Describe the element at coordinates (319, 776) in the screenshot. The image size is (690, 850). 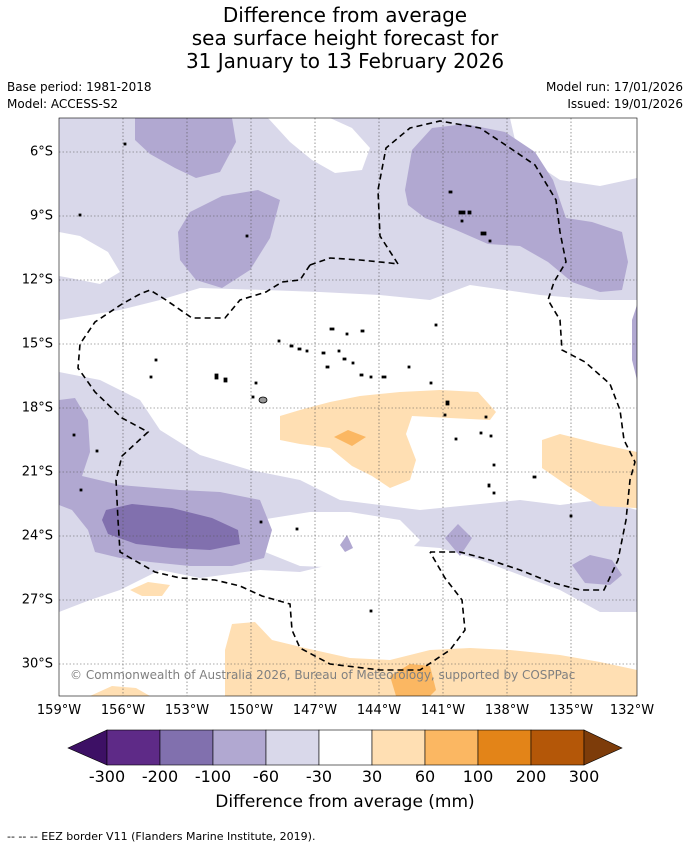
I see `colorbar-tick-5: -30` at that location.